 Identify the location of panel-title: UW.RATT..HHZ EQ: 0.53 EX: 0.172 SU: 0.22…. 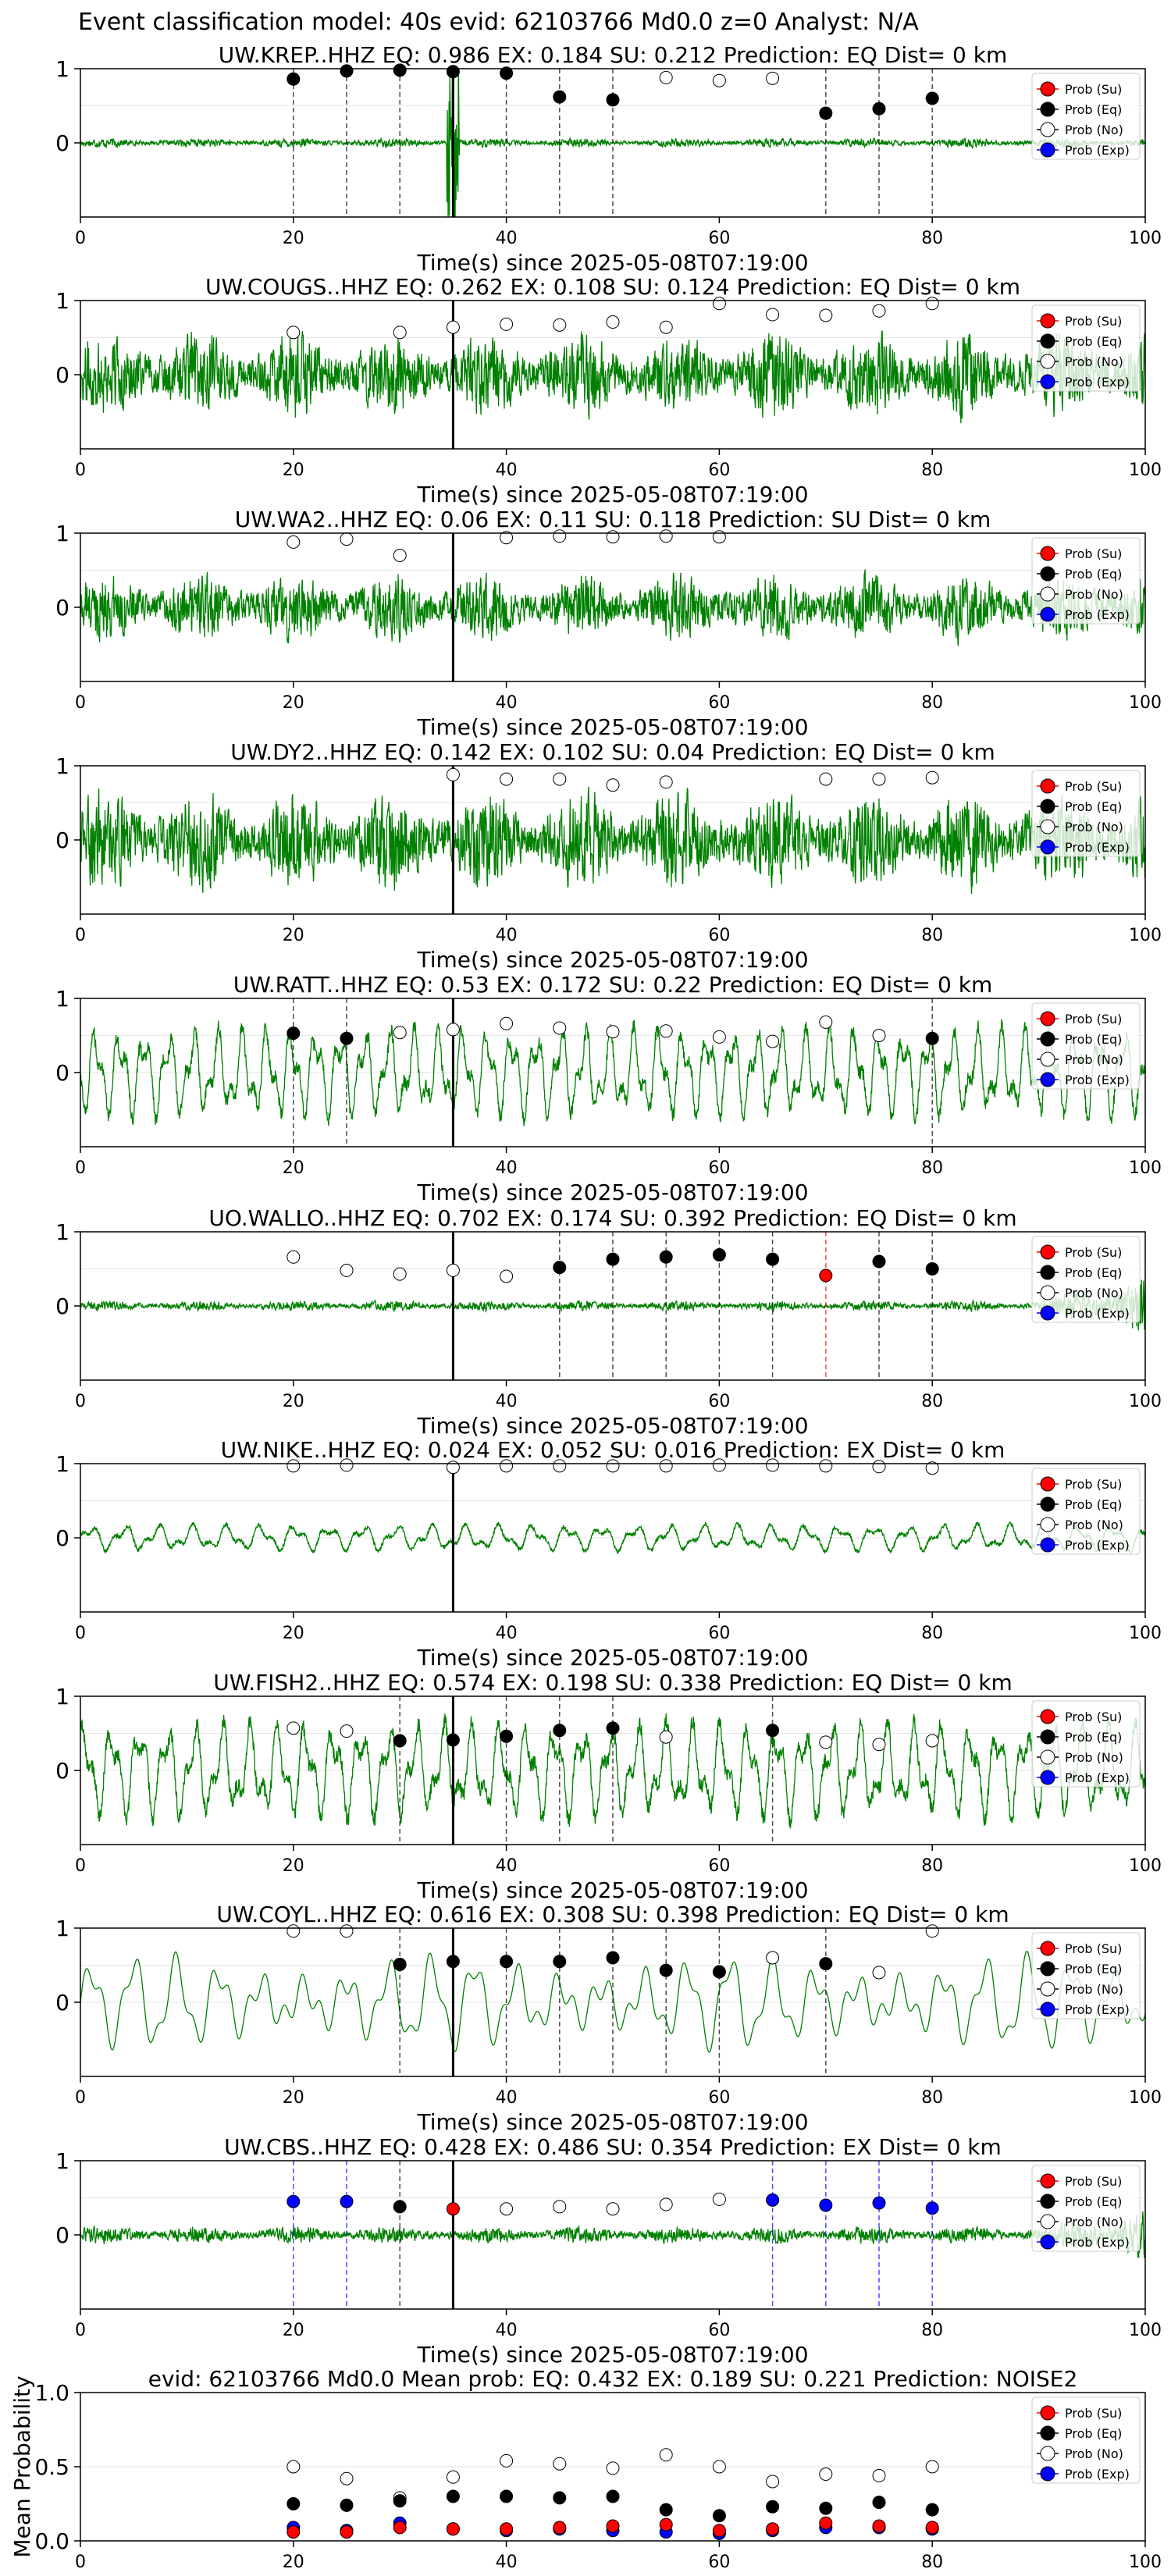
(613, 985).